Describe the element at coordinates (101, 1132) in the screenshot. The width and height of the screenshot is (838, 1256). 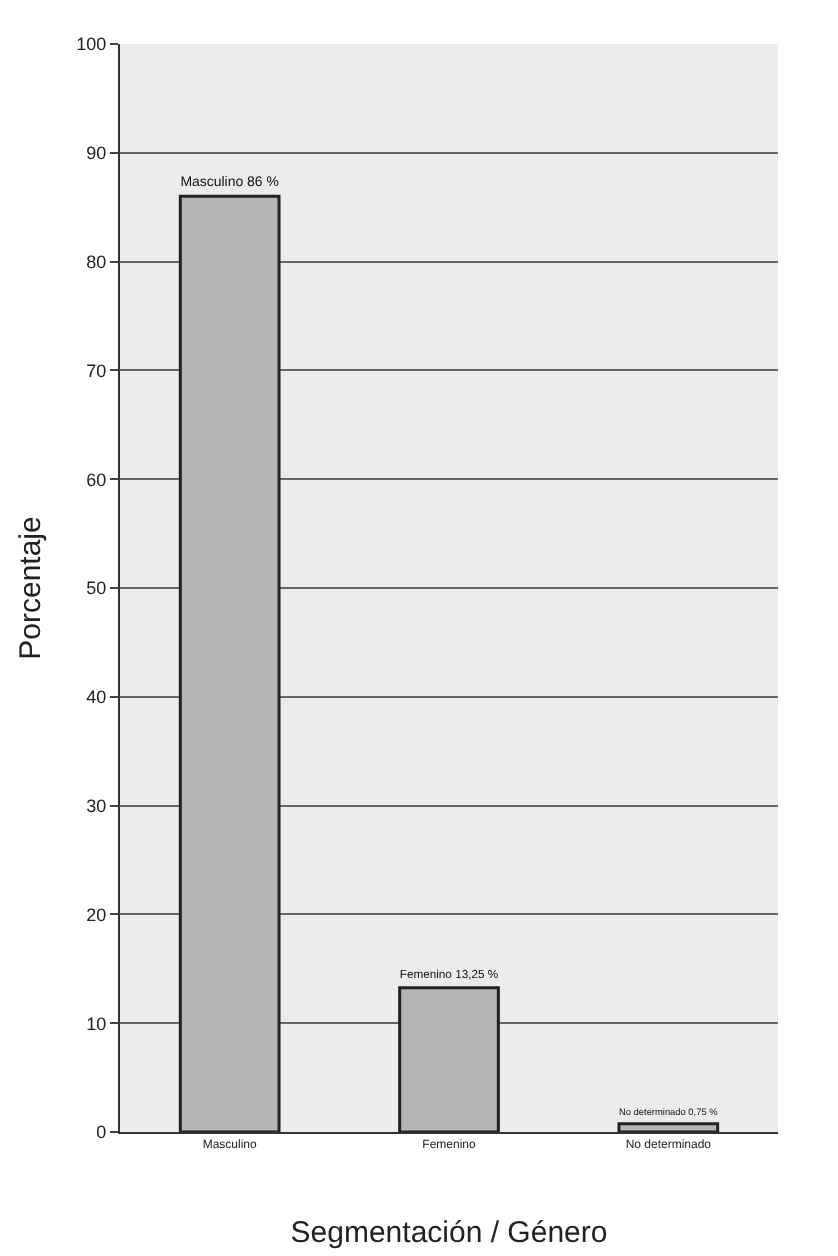
I see `y-tick-label: 0` at that location.